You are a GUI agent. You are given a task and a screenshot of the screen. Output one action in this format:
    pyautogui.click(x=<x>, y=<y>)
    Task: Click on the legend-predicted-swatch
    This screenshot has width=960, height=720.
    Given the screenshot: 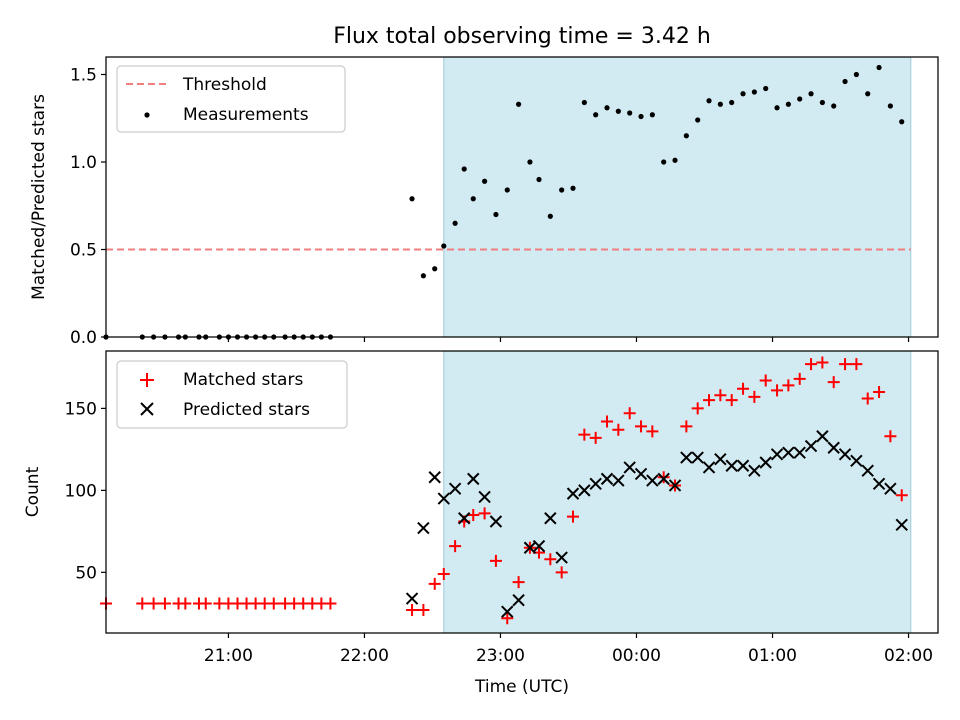 What is the action you would take?
    pyautogui.click(x=147, y=409)
    